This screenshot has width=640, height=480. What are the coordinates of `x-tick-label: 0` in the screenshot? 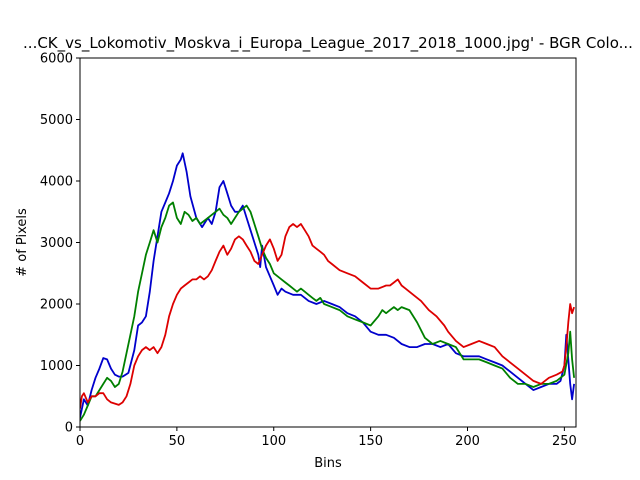 It's located at (80, 441).